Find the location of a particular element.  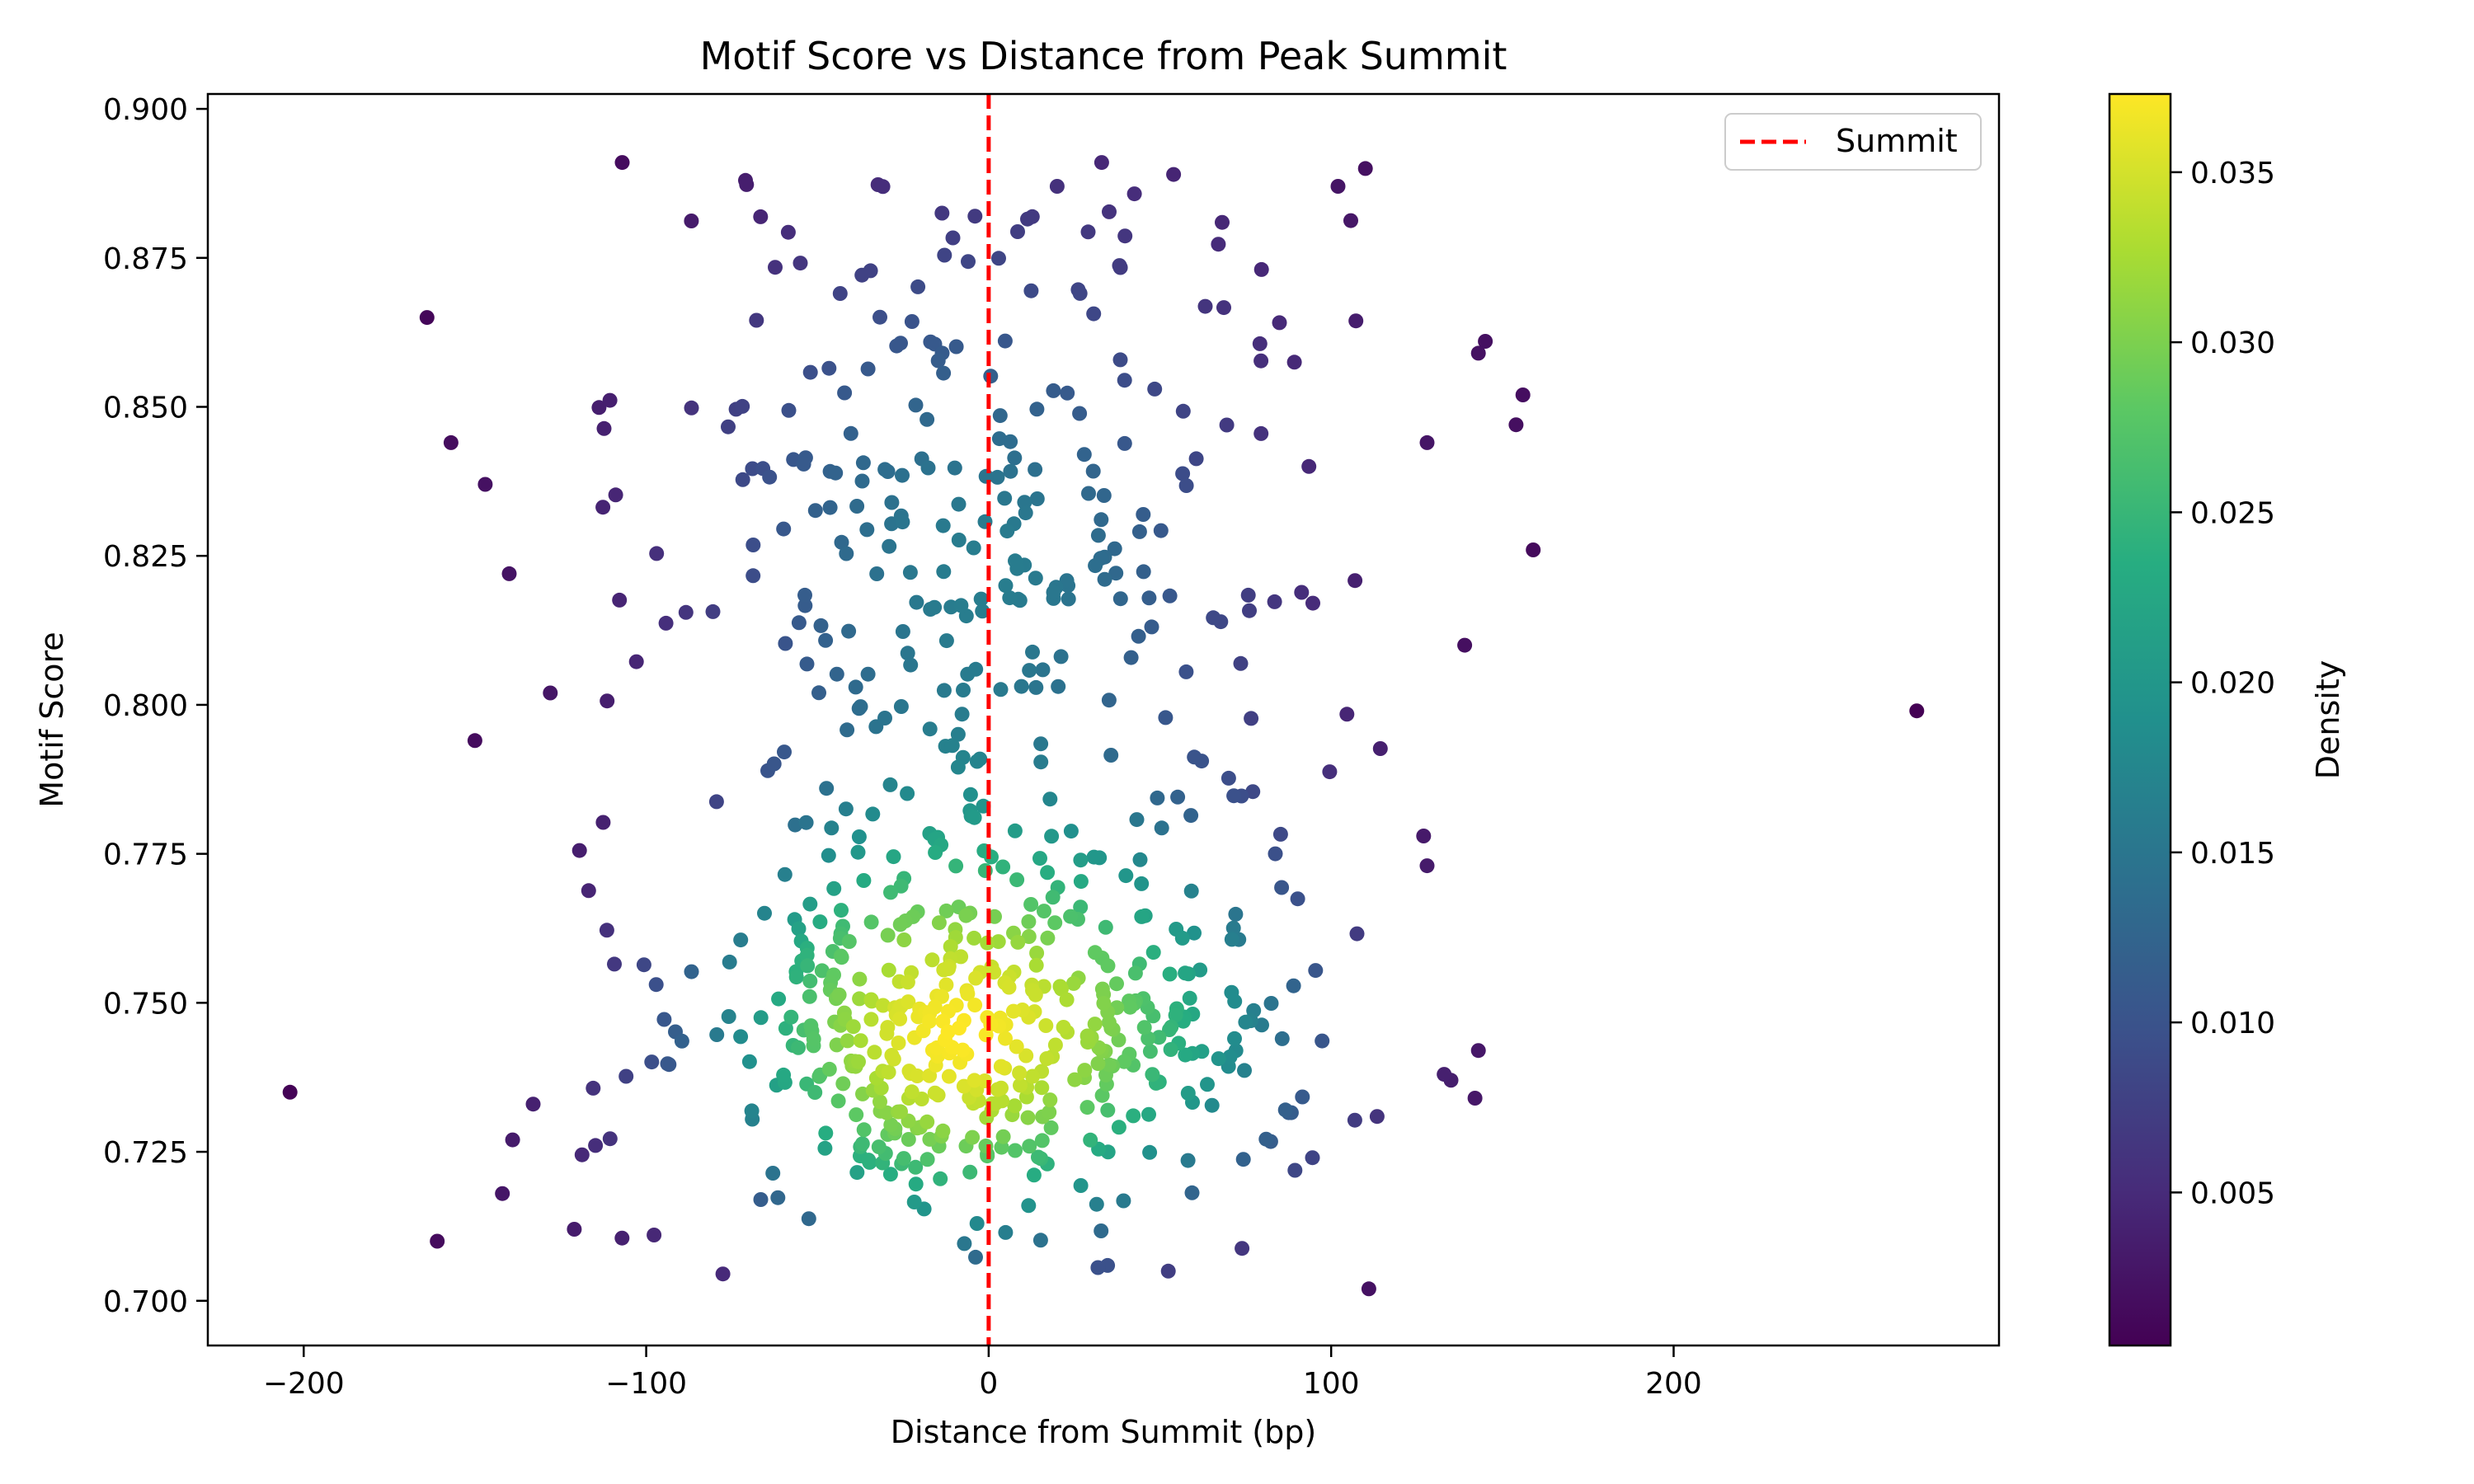

x-axis: −200 −100 0 100 200 is located at coordinates (982, 1373).